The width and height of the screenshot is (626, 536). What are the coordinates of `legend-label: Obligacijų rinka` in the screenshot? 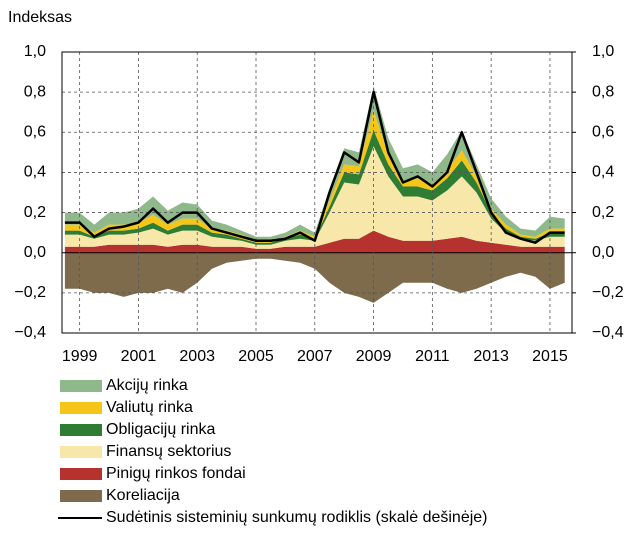 It's located at (160, 429).